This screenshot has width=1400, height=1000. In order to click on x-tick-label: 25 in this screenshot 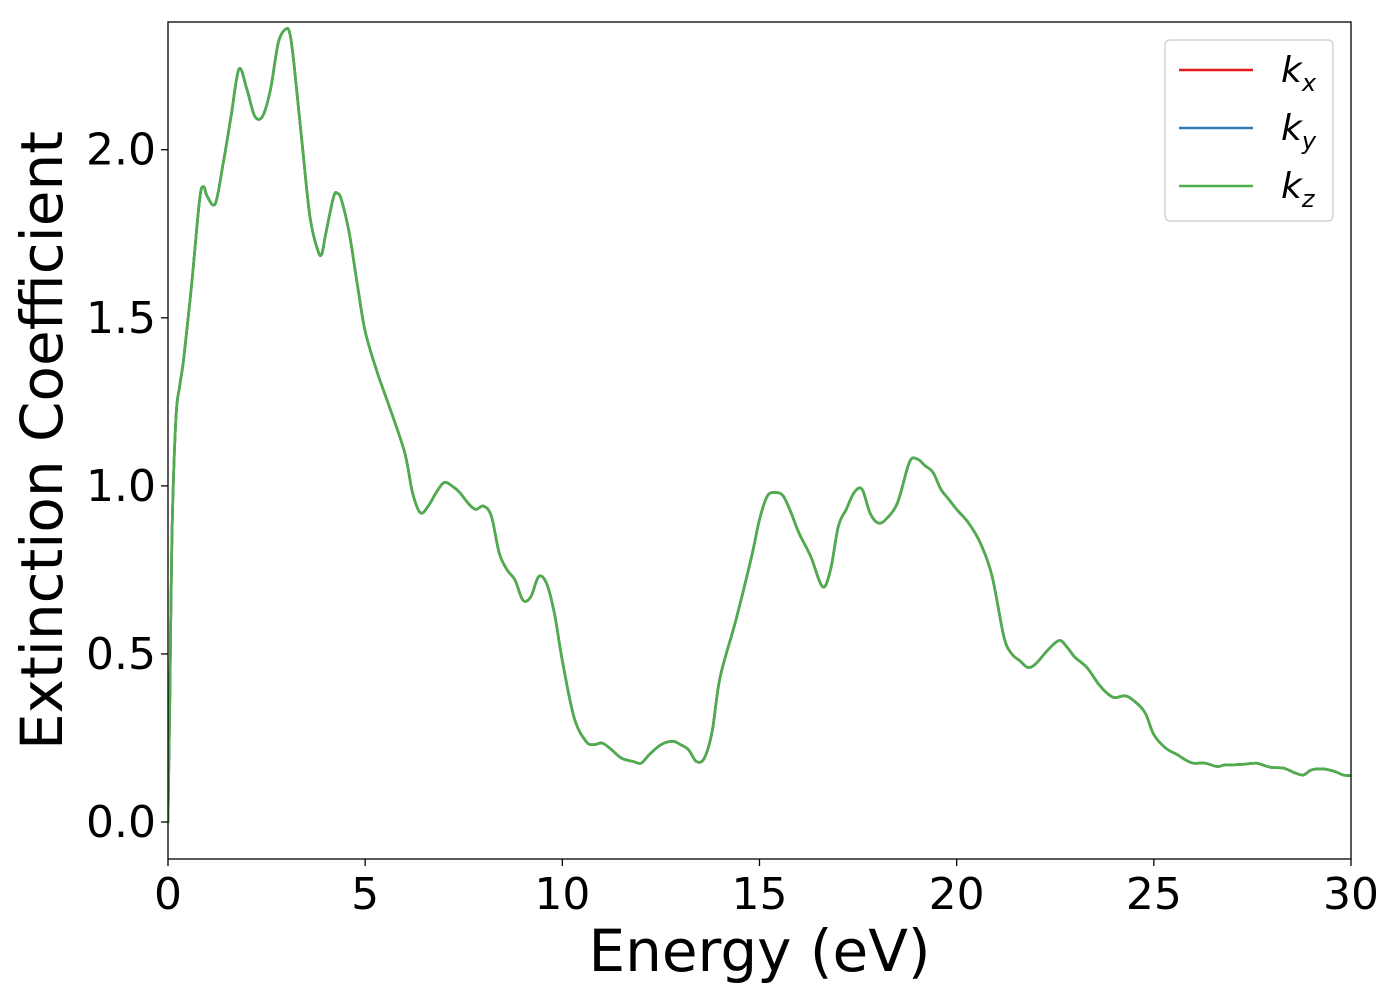, I will do `click(1154, 894)`.